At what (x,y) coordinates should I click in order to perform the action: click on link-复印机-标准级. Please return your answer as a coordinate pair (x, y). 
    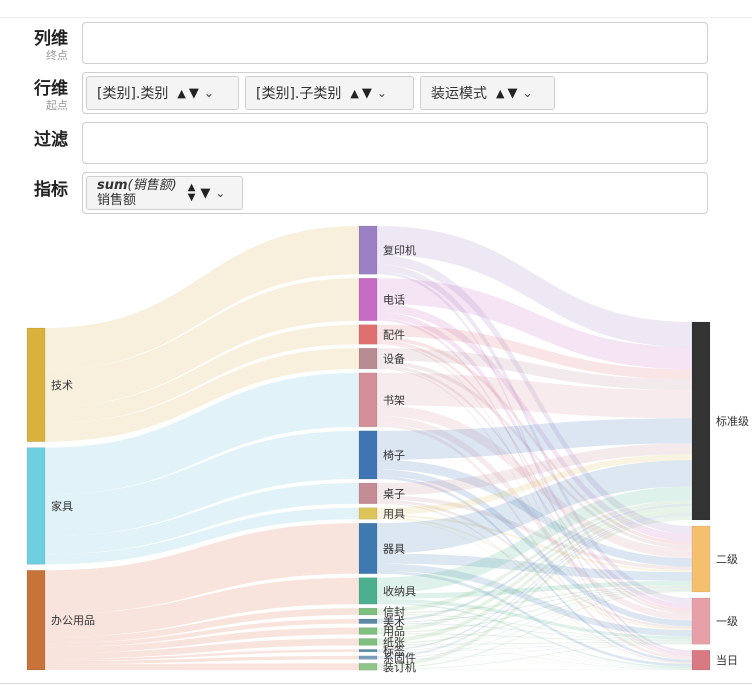
    Looking at the image, I should click on (534, 287).